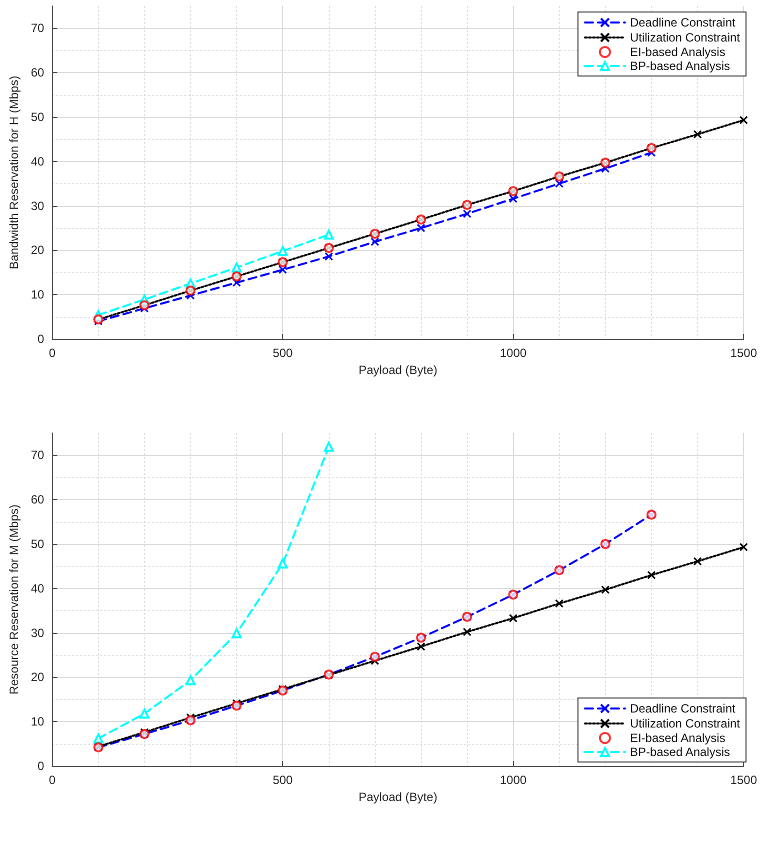 This screenshot has width=760, height=854. Describe the element at coordinates (14, 173) in the screenshot. I see `y-axis-title: Bandwidth Reservation for H (Mbps)` at that location.